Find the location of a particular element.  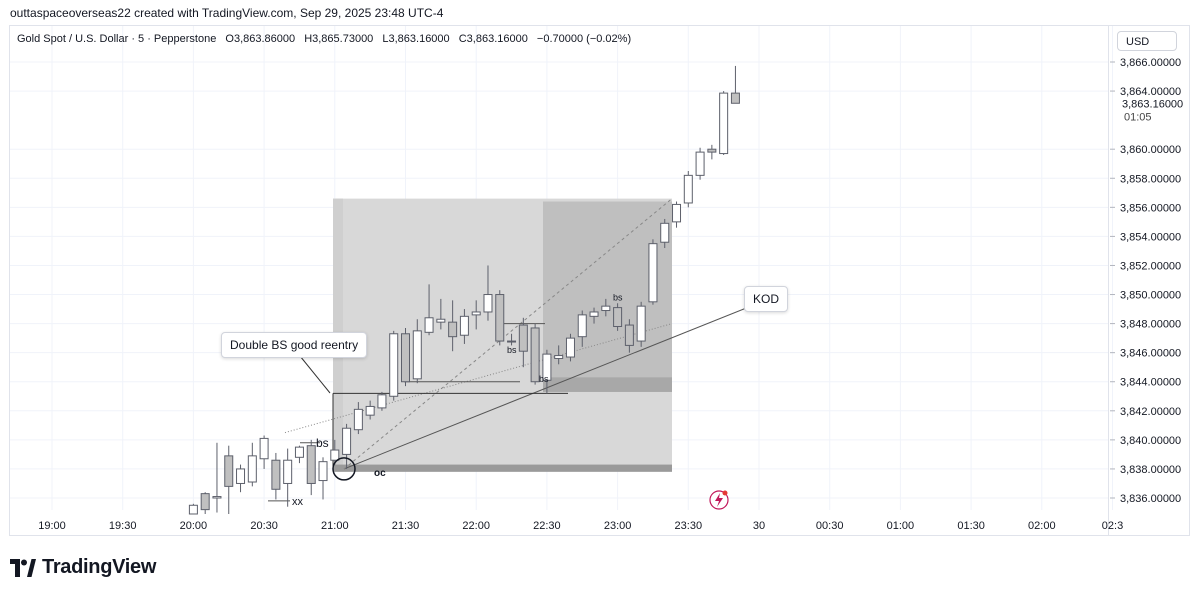

dashed-diagonal is located at coordinates (508, 334).